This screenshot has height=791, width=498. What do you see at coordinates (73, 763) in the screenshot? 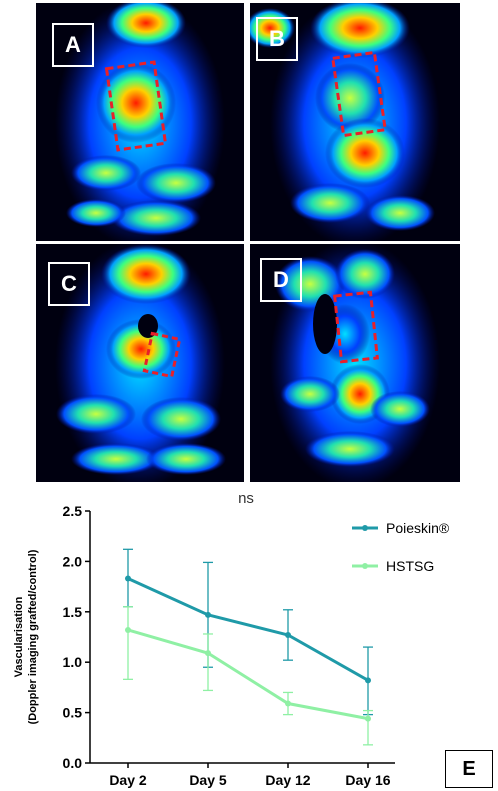
I see `y-tick-label: 0.0` at bounding box center [73, 763].